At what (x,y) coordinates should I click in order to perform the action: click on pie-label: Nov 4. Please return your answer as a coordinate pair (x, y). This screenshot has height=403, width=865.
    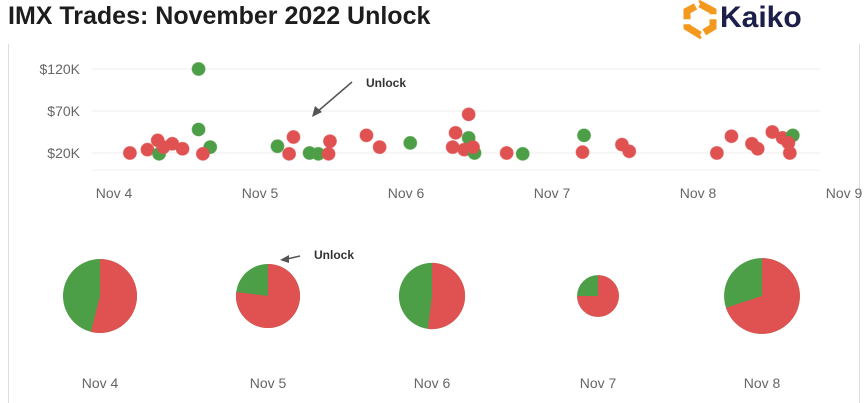
    Looking at the image, I should click on (100, 383).